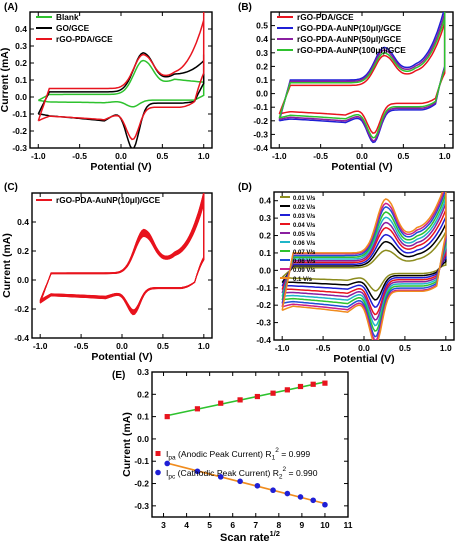  Describe the element at coordinates (348, 525) in the screenshot. I see `x-tick-label: 11` at that location.